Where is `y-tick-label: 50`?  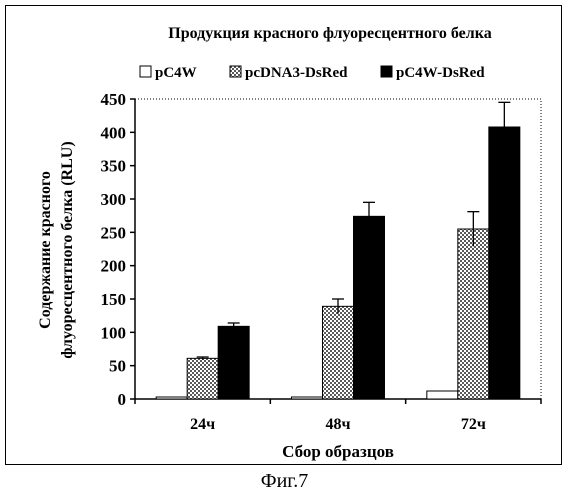 y-tick-label: 50 is located at coordinates (117, 366).